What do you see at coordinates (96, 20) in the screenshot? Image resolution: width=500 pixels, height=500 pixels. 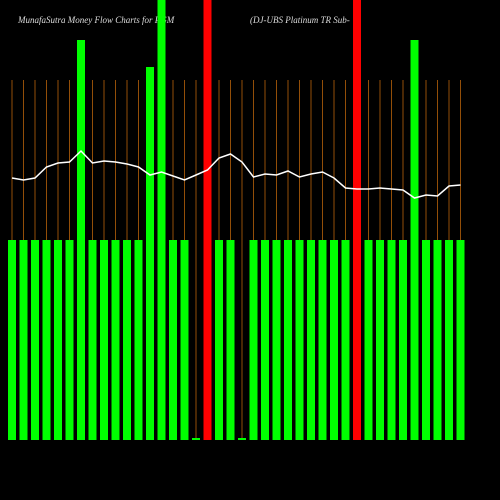 I see `chart-title: MunafaSutra Money Flow Charts for PGM` at bounding box center [96, 20].